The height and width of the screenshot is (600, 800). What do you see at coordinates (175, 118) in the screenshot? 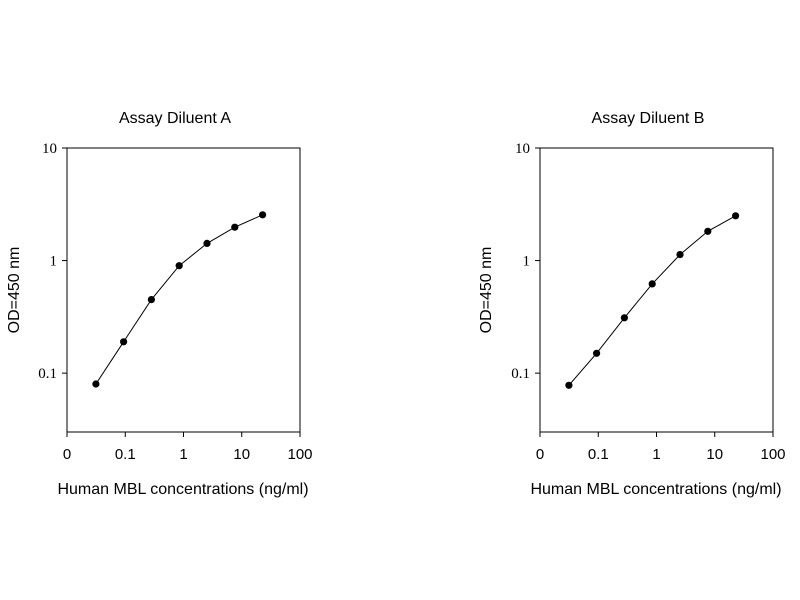
I see `chart-title: Assay Diluent A` at bounding box center [175, 118].